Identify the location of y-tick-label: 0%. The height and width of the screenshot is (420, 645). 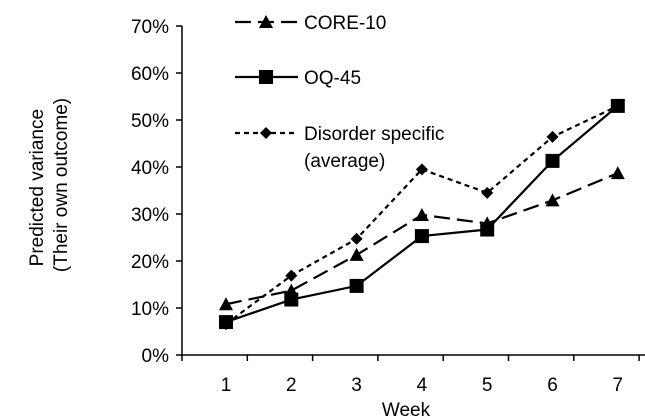
(156, 356).